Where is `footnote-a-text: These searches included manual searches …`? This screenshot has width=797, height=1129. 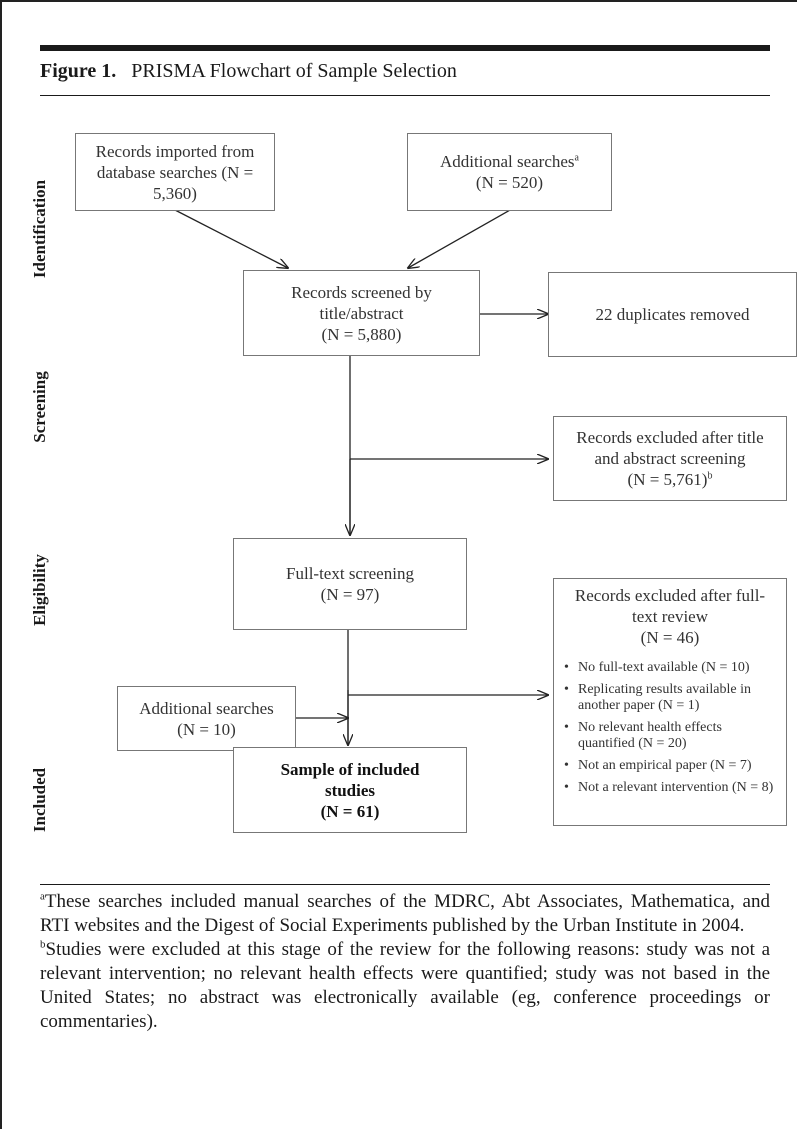
footnote-a-text: These searches included manual searches … is located at coordinates (405, 913).